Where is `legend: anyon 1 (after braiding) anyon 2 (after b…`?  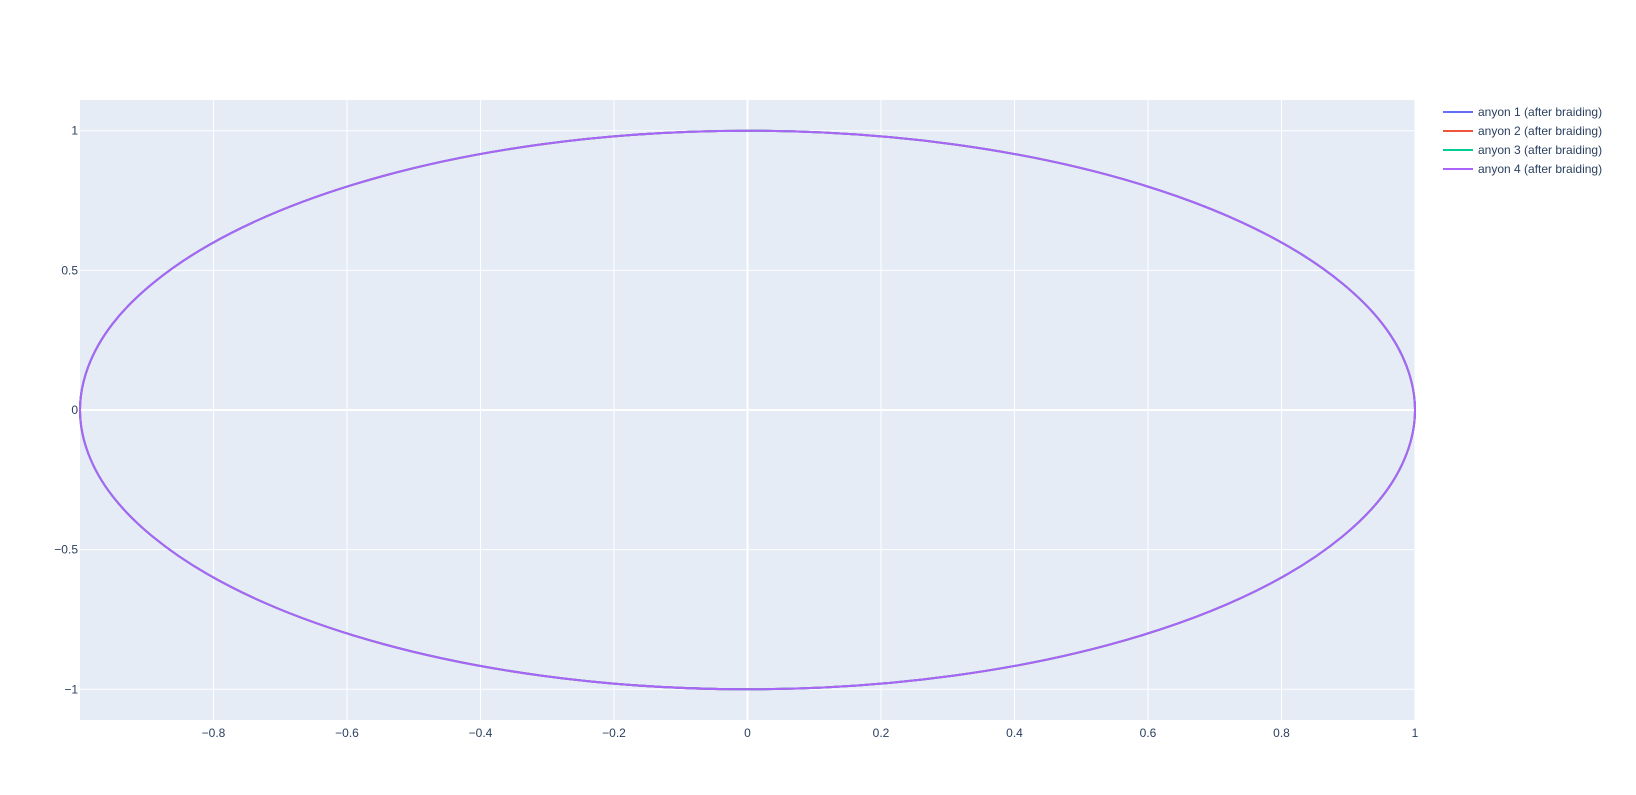 legend: anyon 1 (after braiding) anyon 2 (after b… is located at coordinates (1522, 140).